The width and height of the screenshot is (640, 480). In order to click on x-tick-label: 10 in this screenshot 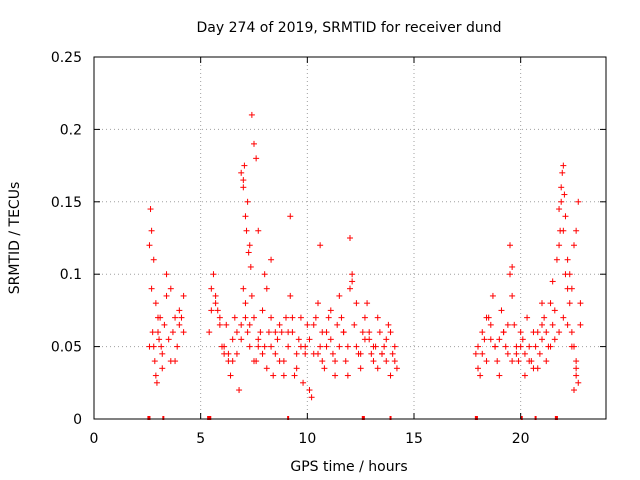, I will do `click(307, 439)`.